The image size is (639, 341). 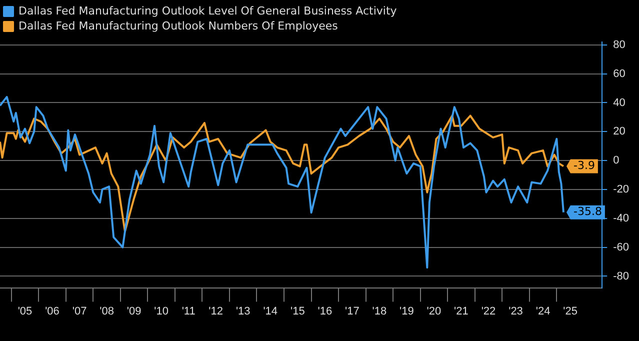 I want to click on x-tick-label: '20, so click(x=434, y=311).